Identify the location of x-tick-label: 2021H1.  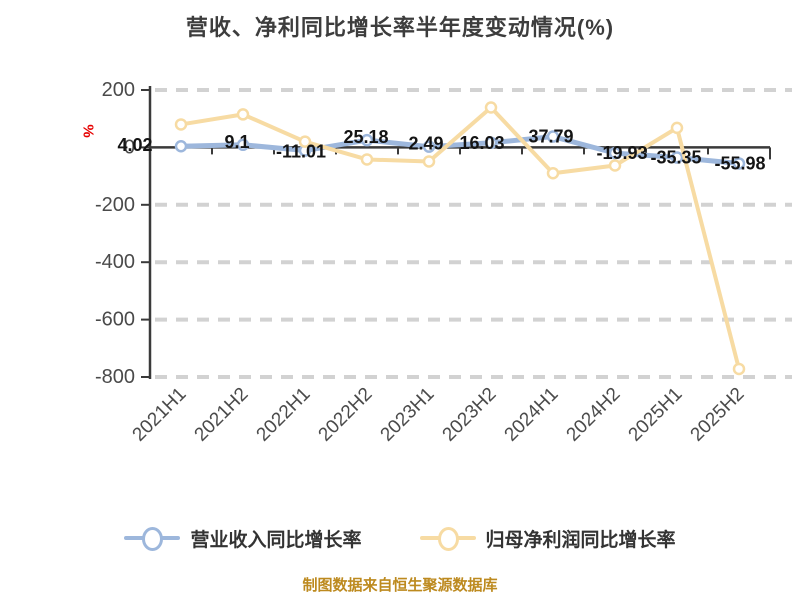
(160, 415).